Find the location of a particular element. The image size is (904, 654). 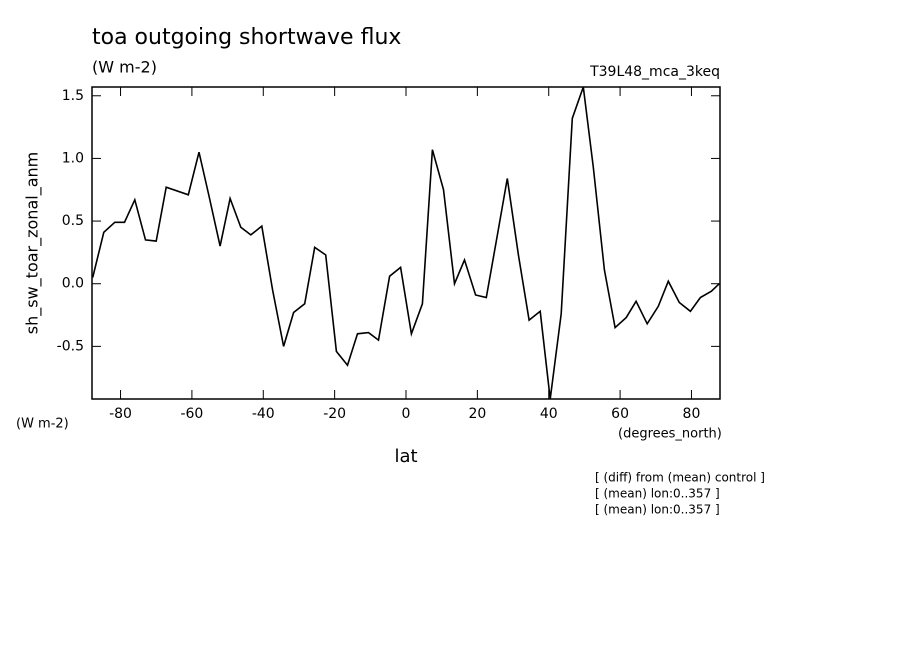

x-tick-label: 80 is located at coordinates (692, 414).